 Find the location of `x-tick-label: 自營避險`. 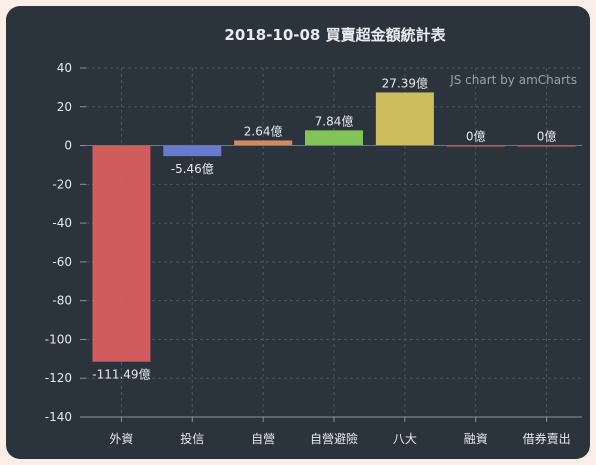

x-tick-label: 自營避險 is located at coordinates (334, 438).